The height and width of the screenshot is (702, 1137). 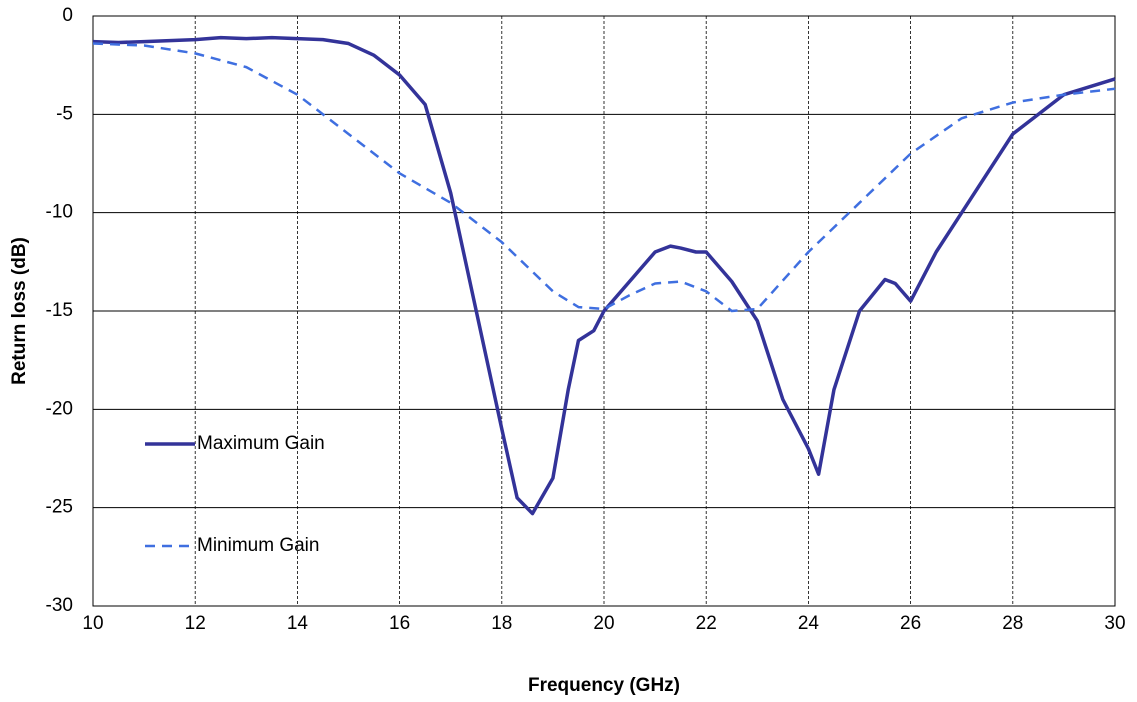 What do you see at coordinates (67, 15) in the screenshot?
I see `y-tick-label: 0` at bounding box center [67, 15].